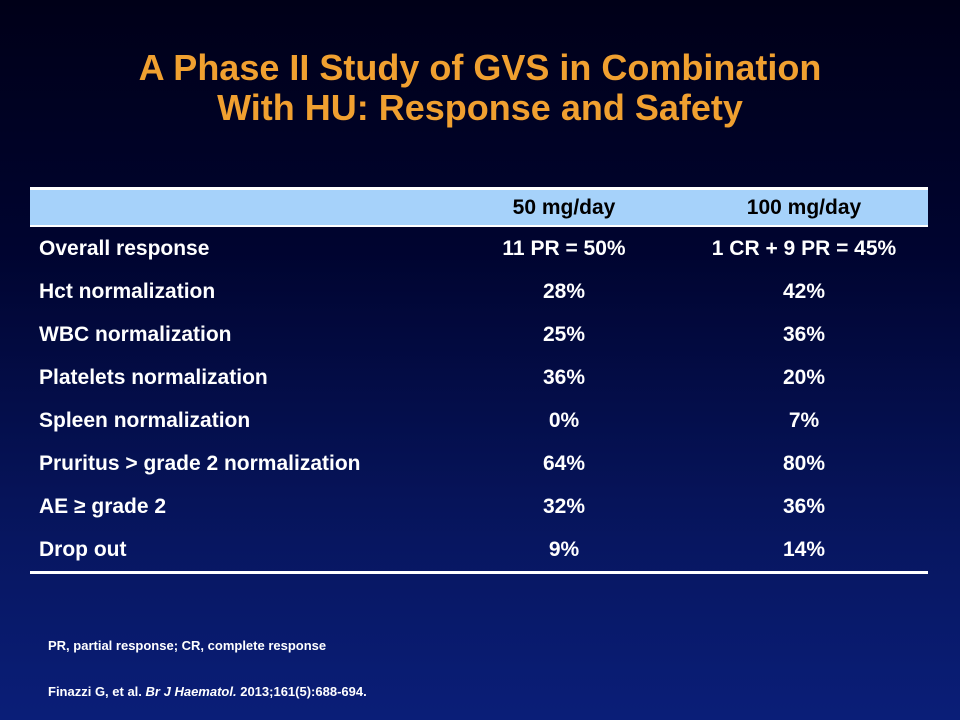 The image size is (960, 720). Describe the element at coordinates (564, 291) in the screenshot. I see `cell-50mg: 28%` at that location.